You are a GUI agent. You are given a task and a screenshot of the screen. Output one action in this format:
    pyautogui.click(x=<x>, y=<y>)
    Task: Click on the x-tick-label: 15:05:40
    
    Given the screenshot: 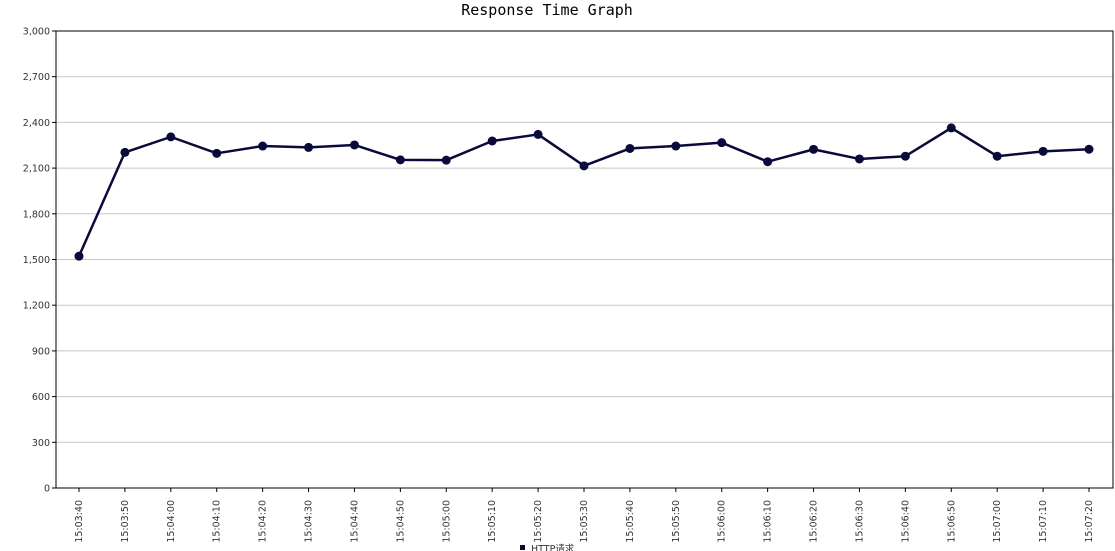 What is the action you would take?
    pyautogui.click(x=630, y=521)
    